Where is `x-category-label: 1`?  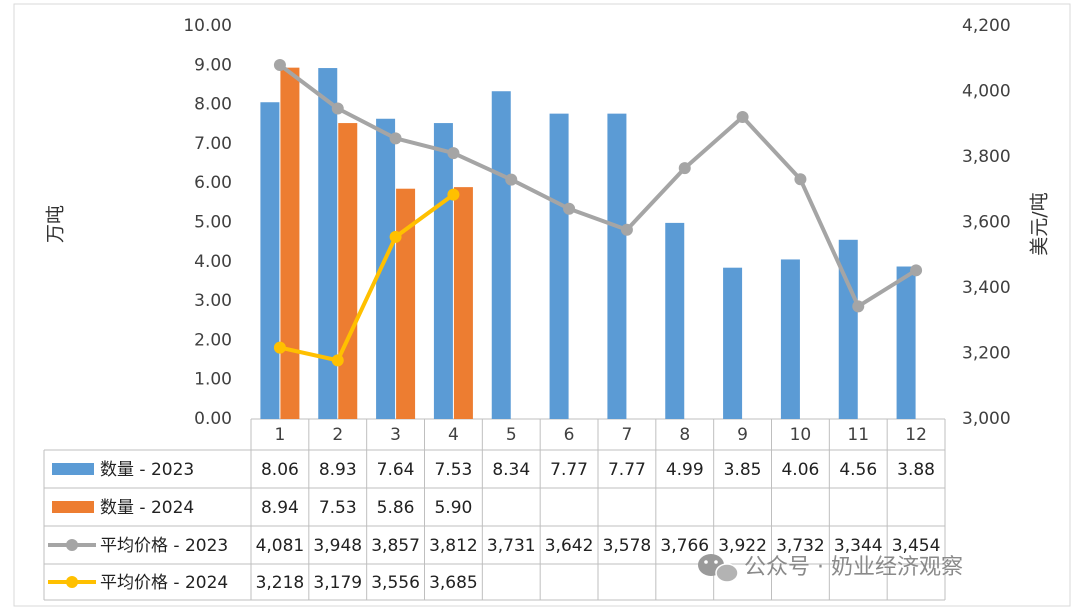 x-category-label: 1 is located at coordinates (280, 435).